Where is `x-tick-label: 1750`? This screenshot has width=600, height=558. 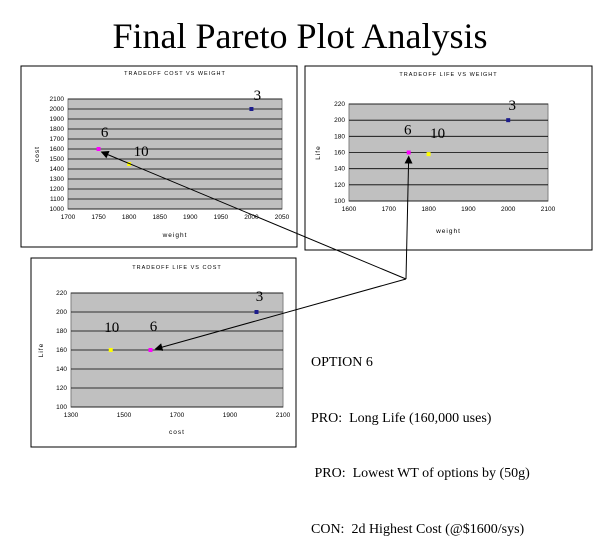 x-tick-label: 1750 is located at coordinates (98, 217).